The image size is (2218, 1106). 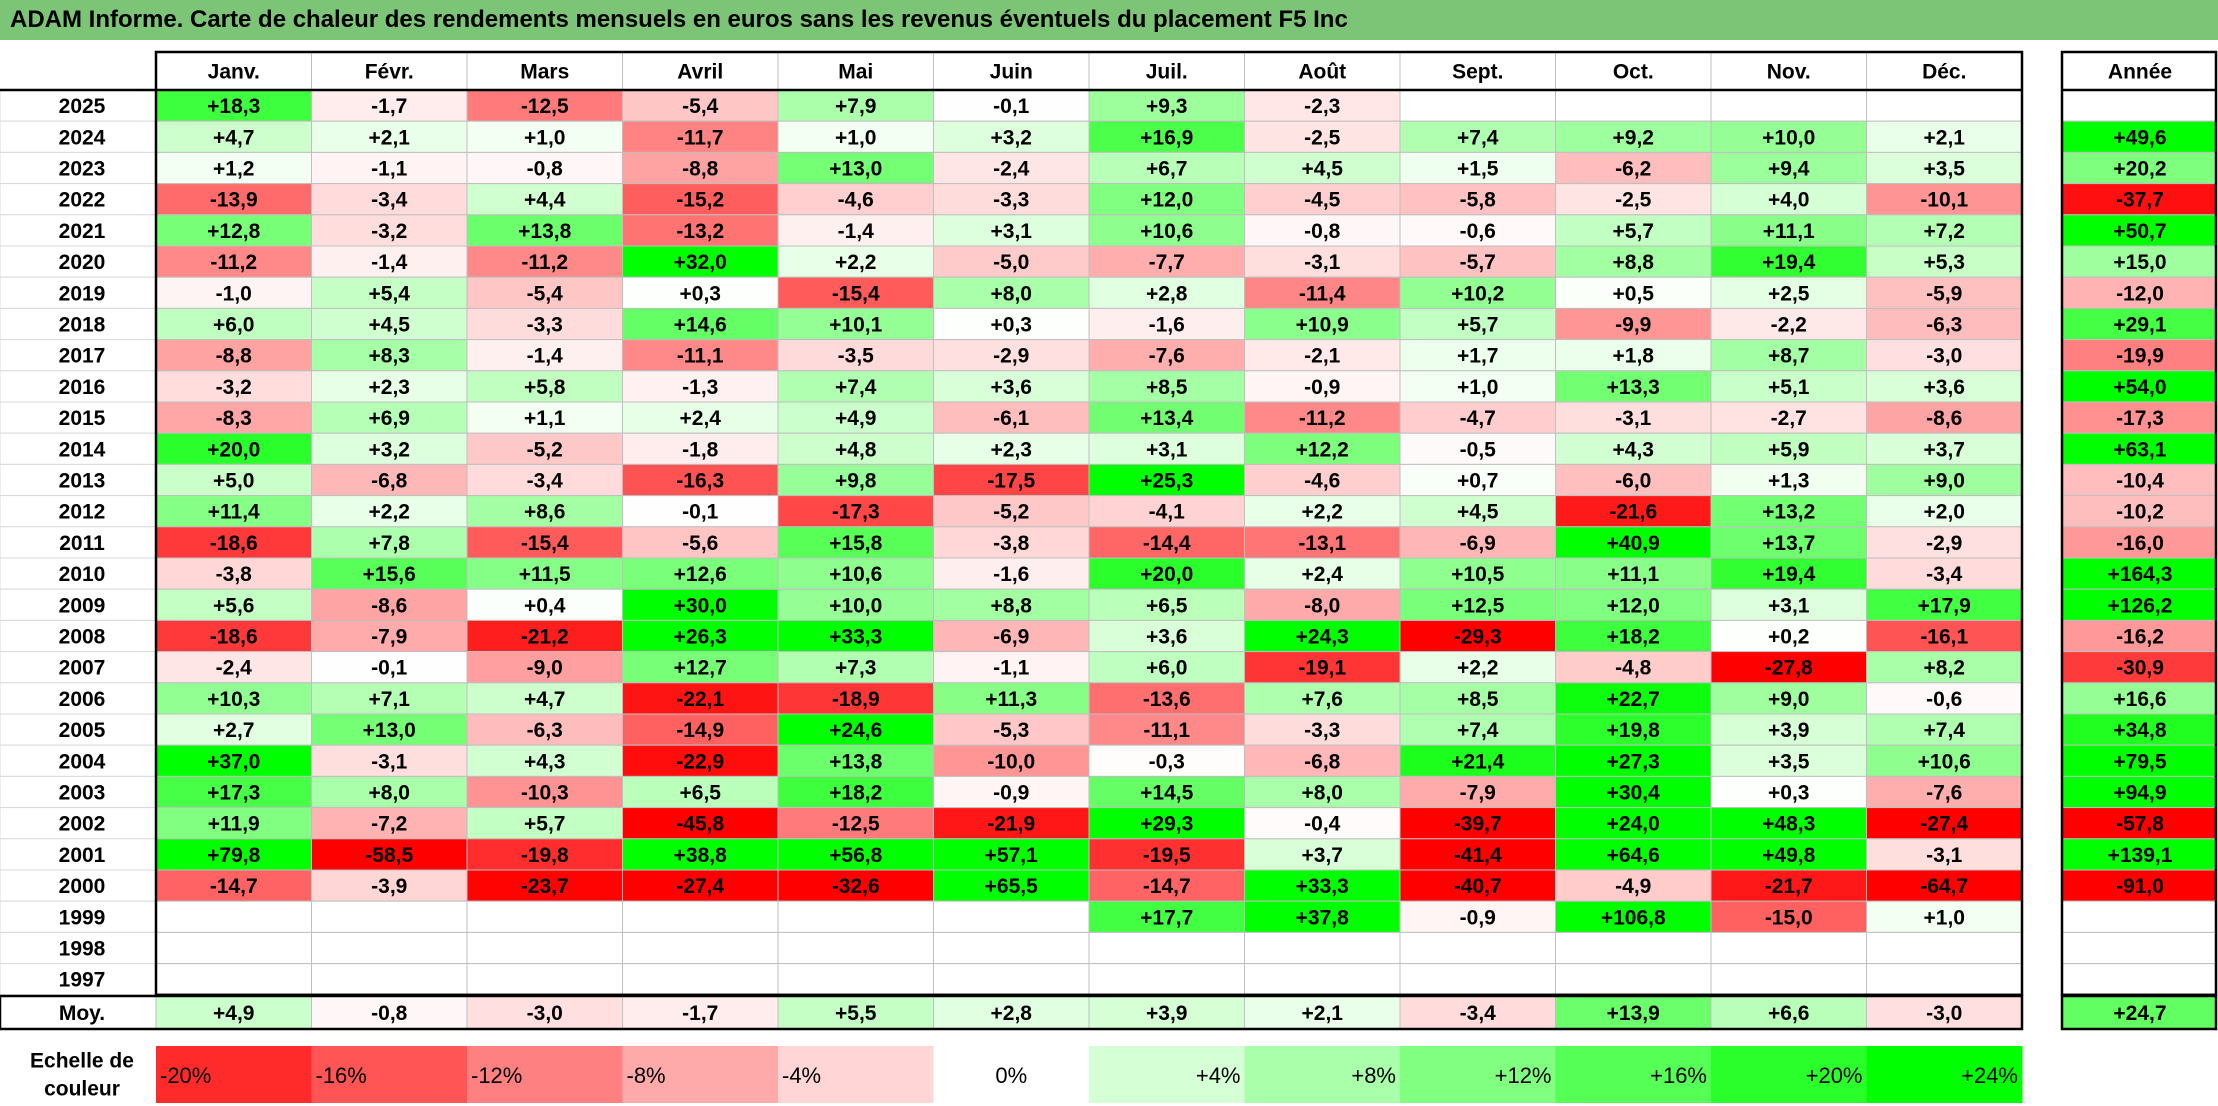 I want to click on heatmap-cell-value: -5,4, so click(x=545, y=293).